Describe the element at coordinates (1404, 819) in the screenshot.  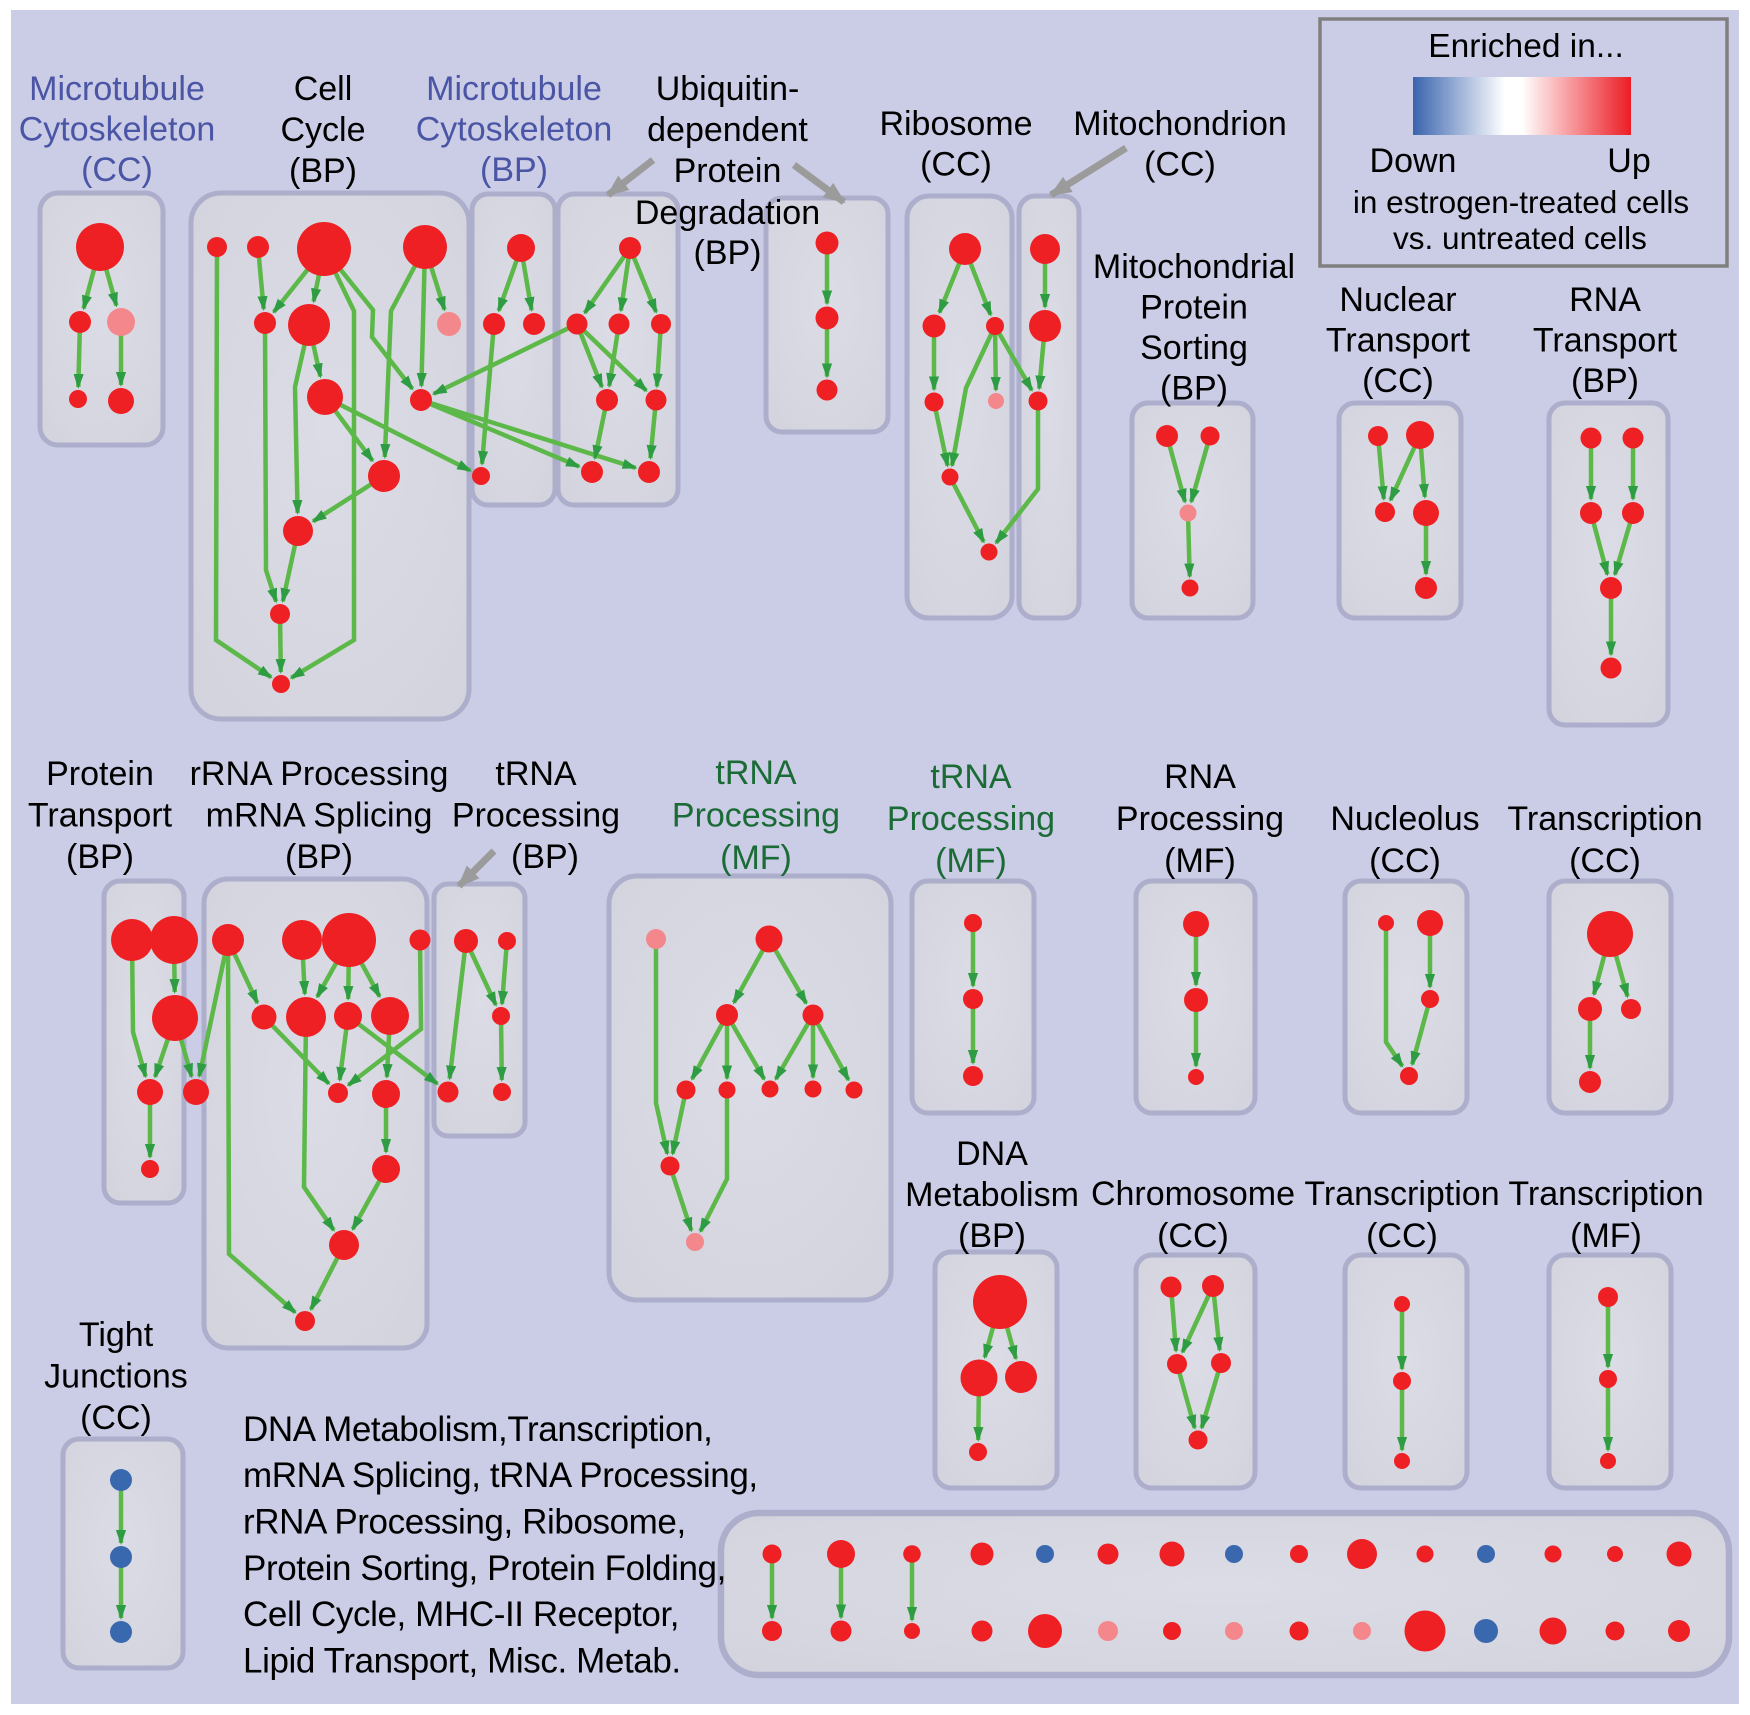
I see `svg-text: Nucleolus` at that location.